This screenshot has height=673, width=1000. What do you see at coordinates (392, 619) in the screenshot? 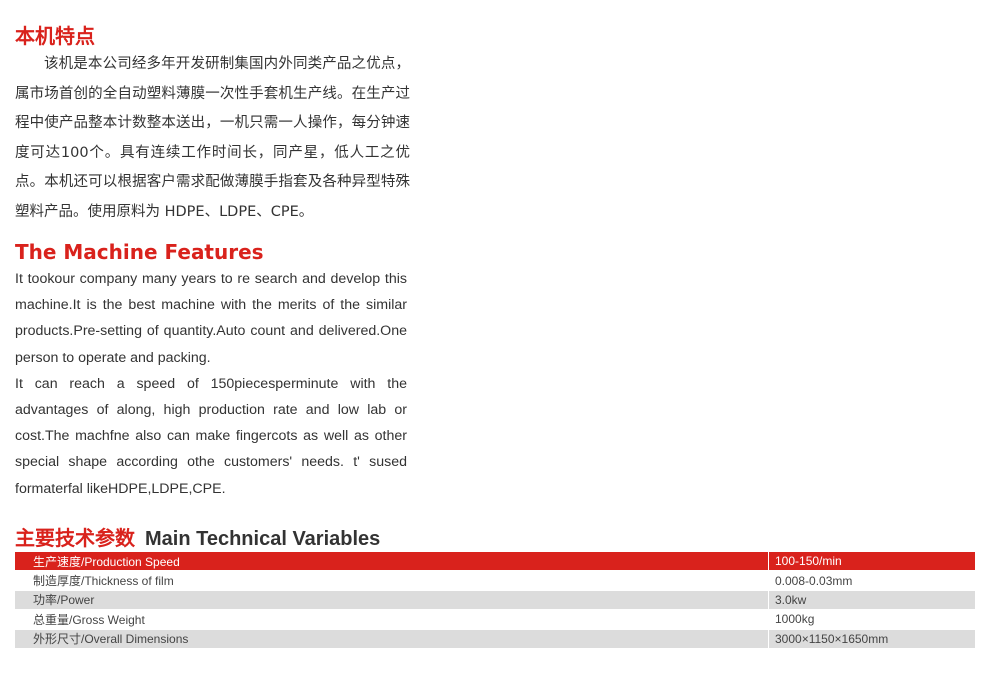
I see `spec-label: 总重量/Gross Weight` at bounding box center [392, 619].